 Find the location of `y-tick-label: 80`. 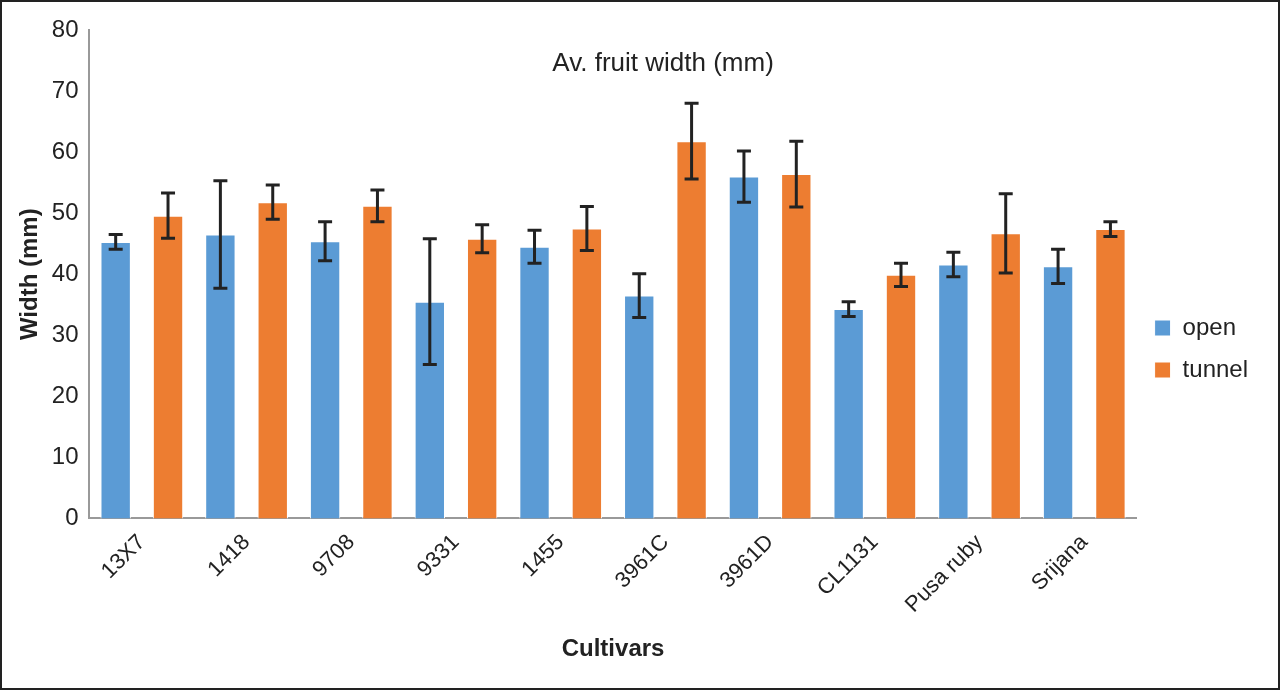

y-tick-label: 80 is located at coordinates (65, 28).